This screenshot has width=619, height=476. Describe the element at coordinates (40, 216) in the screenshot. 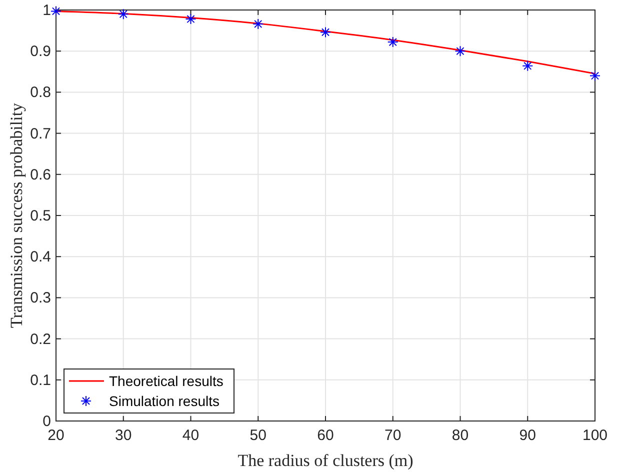

I see `y-tick-label: 0.5` at that location.